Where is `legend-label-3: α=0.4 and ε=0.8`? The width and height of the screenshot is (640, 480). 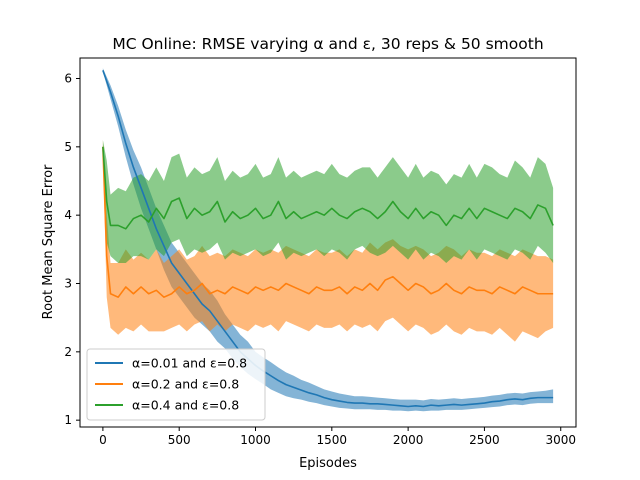
legend-label-3: α=0.4 and ε=0.8 is located at coordinates (185, 405).